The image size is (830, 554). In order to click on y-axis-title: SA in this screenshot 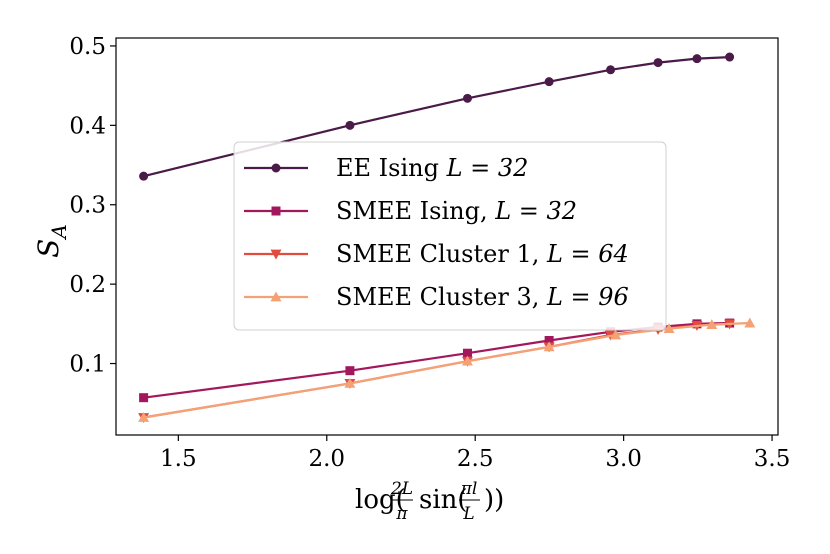, I will do `click(51, 241)`.